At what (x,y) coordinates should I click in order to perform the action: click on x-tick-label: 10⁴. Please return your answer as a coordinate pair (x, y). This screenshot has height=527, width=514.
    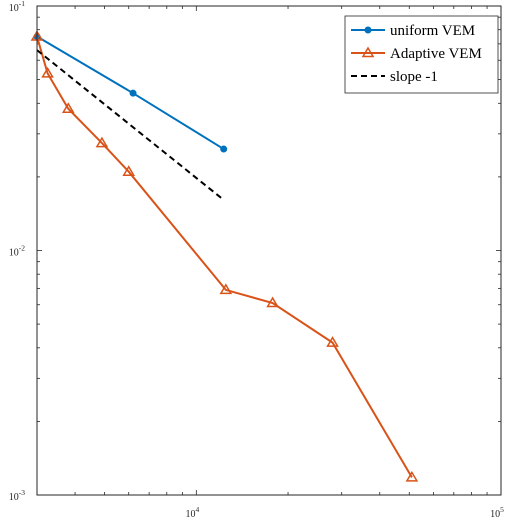
    Looking at the image, I should click on (192, 512).